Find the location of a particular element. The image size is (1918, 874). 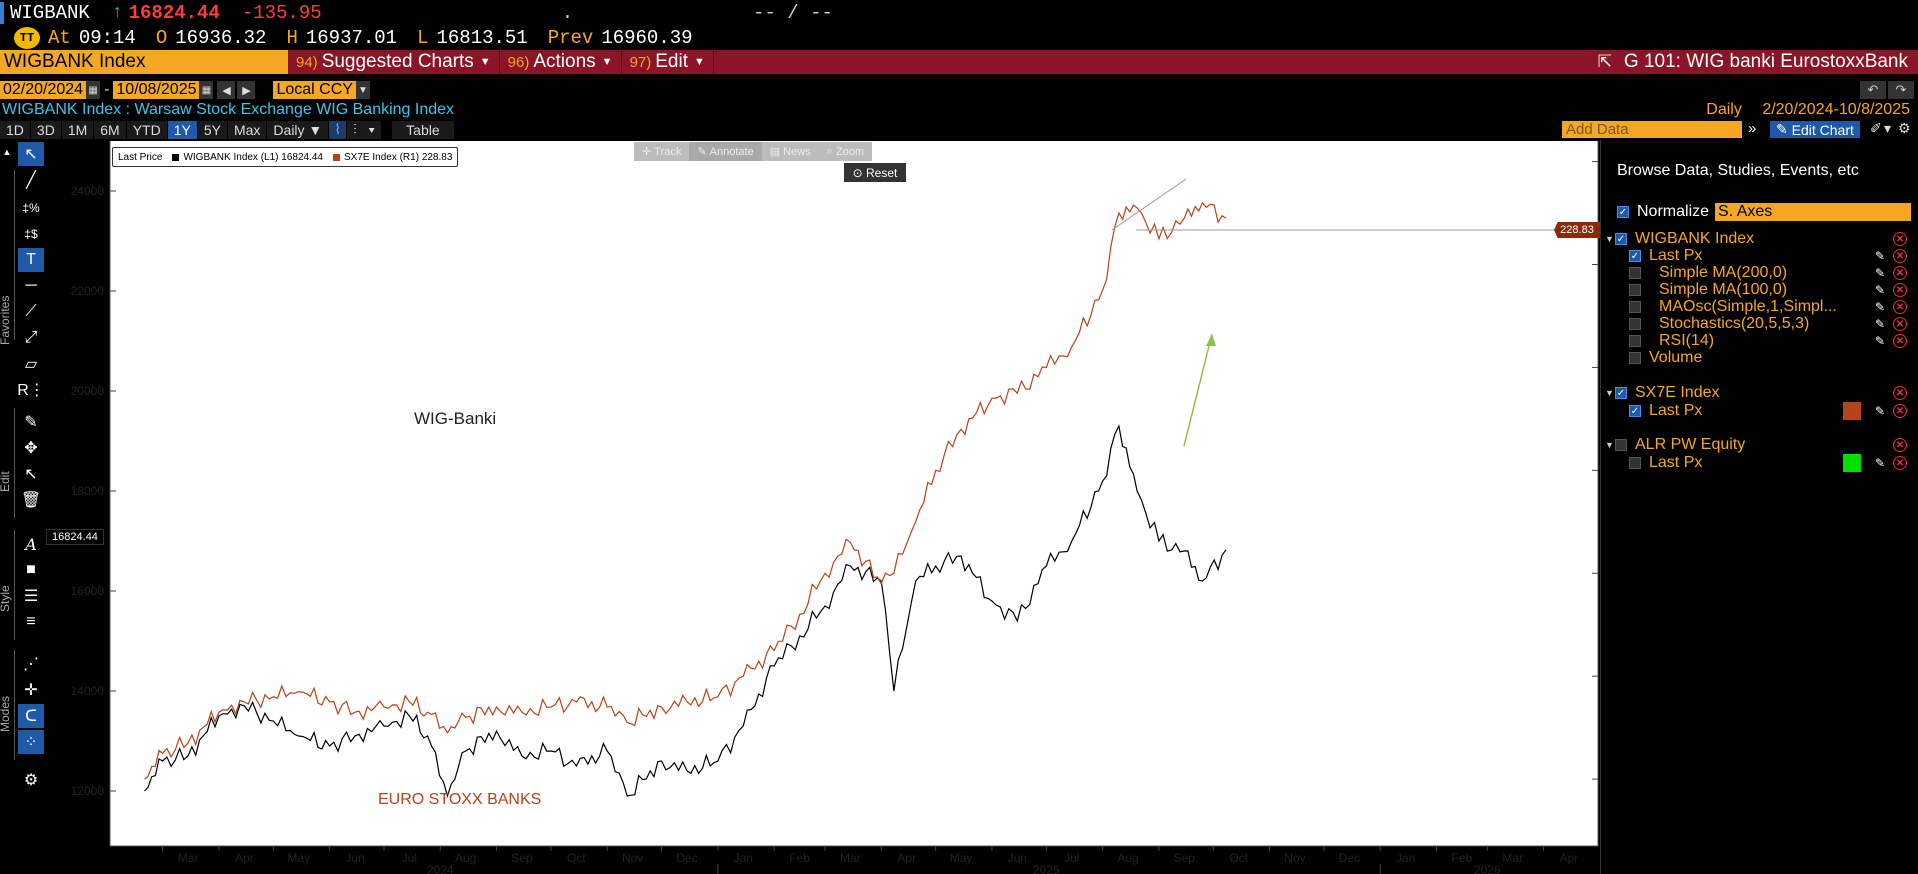

dotted-line-icon: ⋰ is located at coordinates (31, 664).